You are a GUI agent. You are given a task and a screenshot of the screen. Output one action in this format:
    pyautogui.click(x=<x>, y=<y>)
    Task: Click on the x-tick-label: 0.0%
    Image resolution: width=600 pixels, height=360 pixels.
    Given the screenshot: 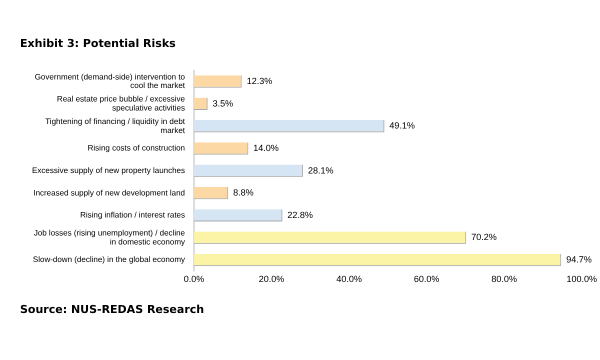 What is the action you would take?
    pyautogui.click(x=194, y=279)
    